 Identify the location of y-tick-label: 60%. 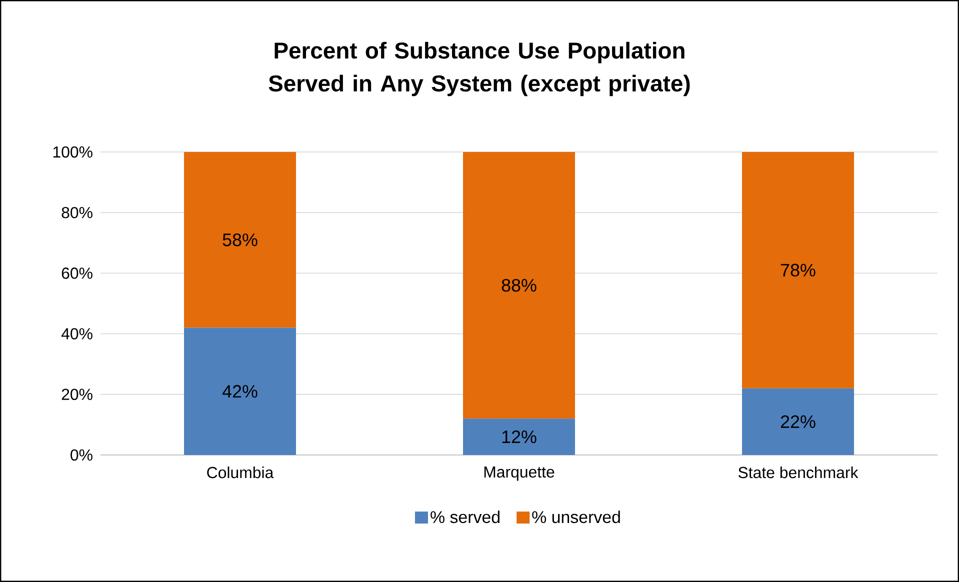
(77, 273).